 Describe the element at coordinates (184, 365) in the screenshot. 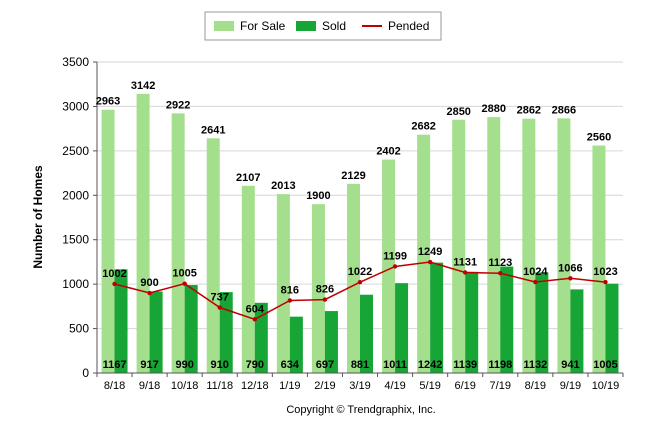

I see `data-label-sold: 990` at that location.